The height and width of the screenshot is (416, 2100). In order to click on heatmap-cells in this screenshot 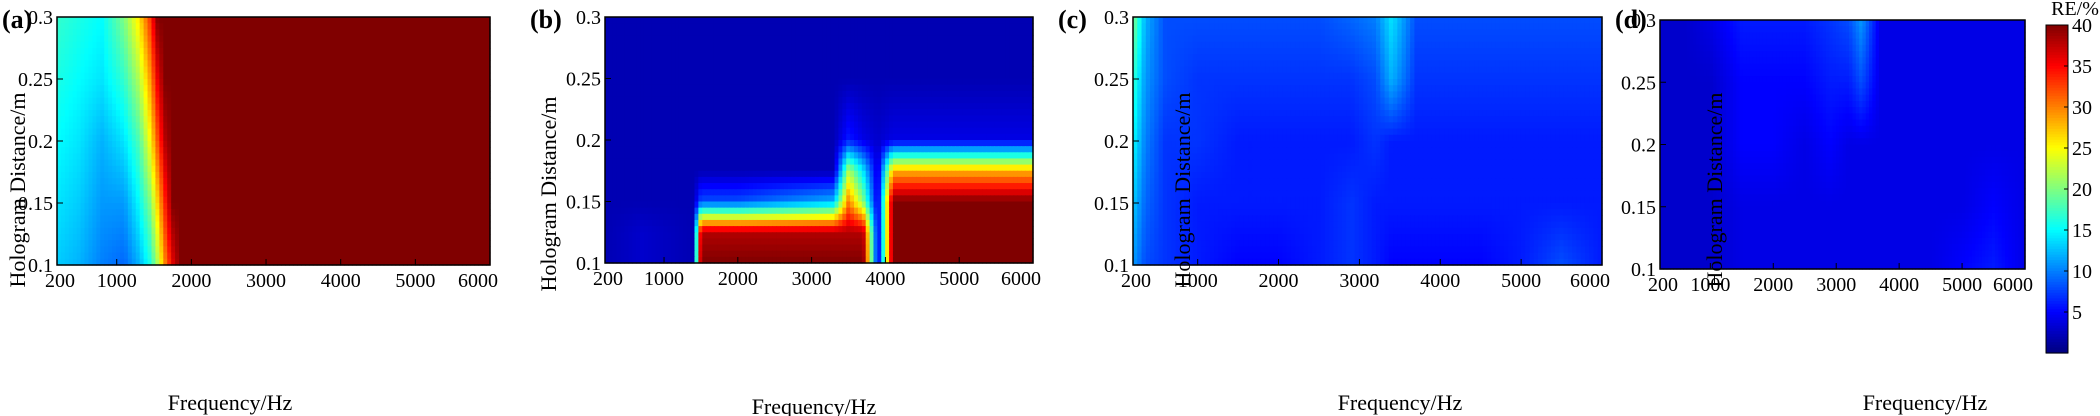, I will do `click(274, 141)`.